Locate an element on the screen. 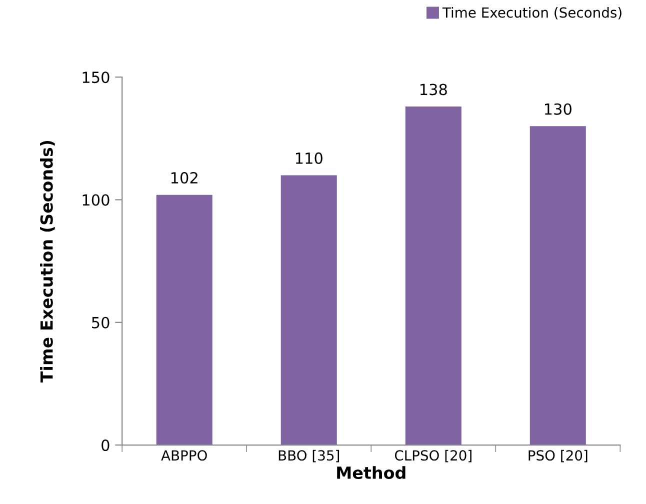  data-label: 102 is located at coordinates (184, 178).